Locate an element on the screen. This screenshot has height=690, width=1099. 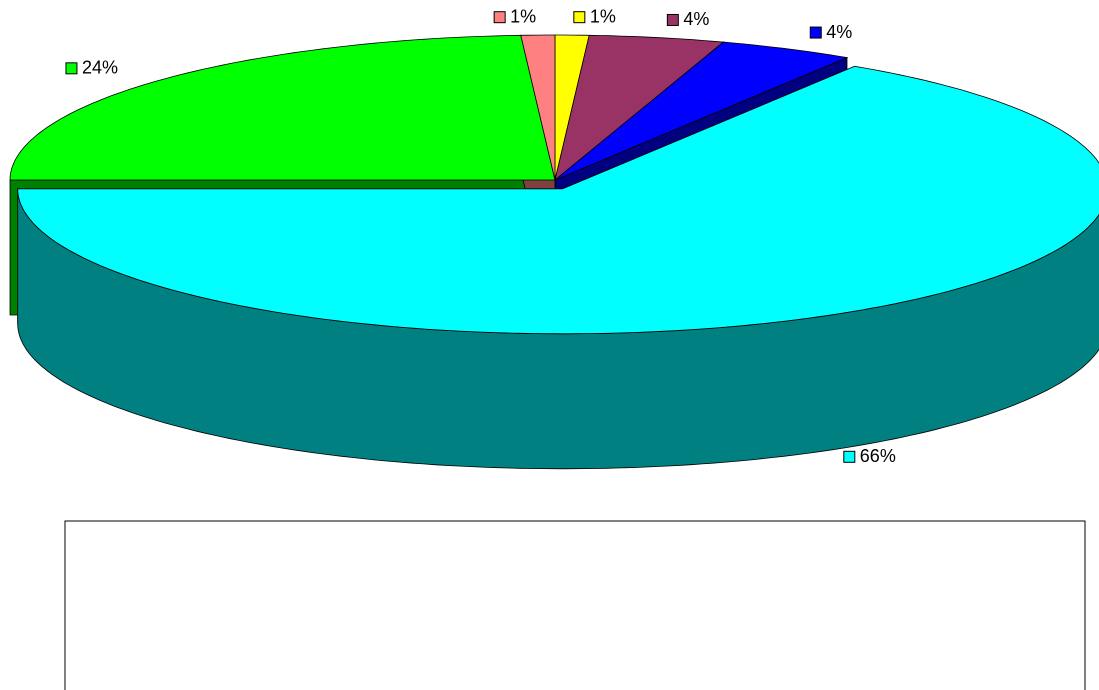
data-label: 66% is located at coordinates (869, 456).